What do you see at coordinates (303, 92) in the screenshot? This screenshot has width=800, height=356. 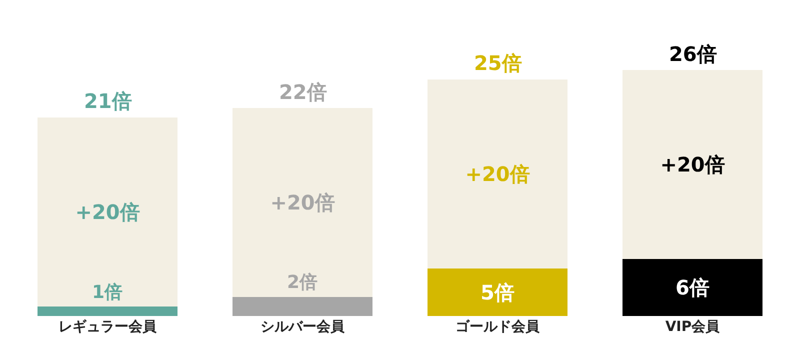 I see `total-label: 22倍` at bounding box center [303, 92].